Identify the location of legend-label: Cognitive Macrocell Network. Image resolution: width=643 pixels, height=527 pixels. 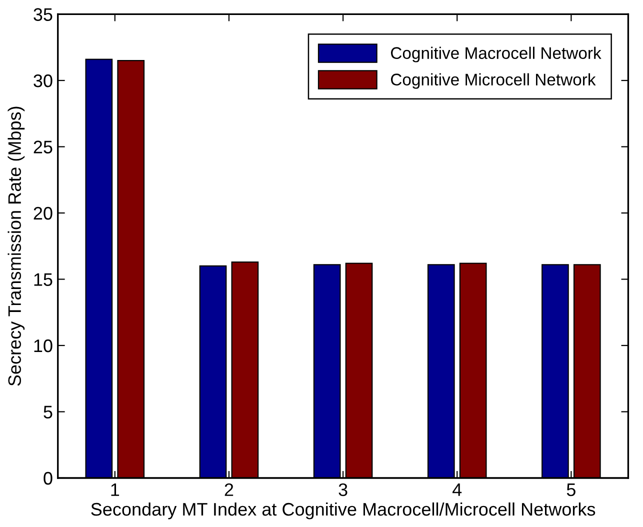
(496, 54).